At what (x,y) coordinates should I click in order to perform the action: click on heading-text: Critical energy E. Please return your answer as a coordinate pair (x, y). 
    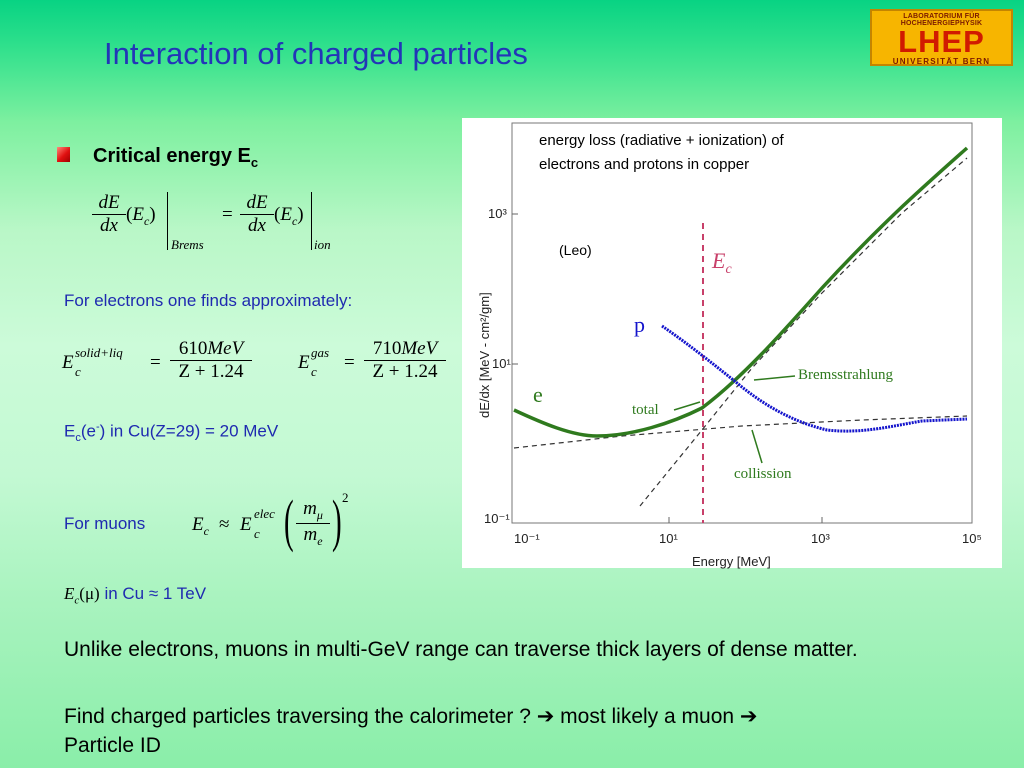
    Looking at the image, I should click on (172, 156).